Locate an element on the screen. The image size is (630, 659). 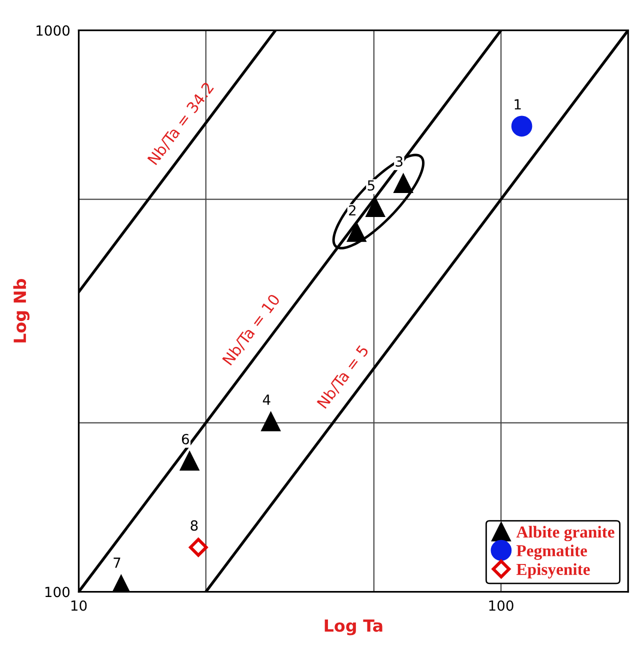
x-tick-label: 10 is located at coordinates (79, 605).